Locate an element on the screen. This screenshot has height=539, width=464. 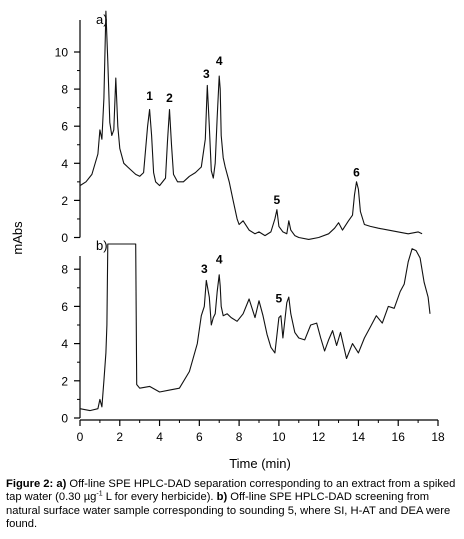
x-tick-label: 16 is located at coordinates (399, 437).